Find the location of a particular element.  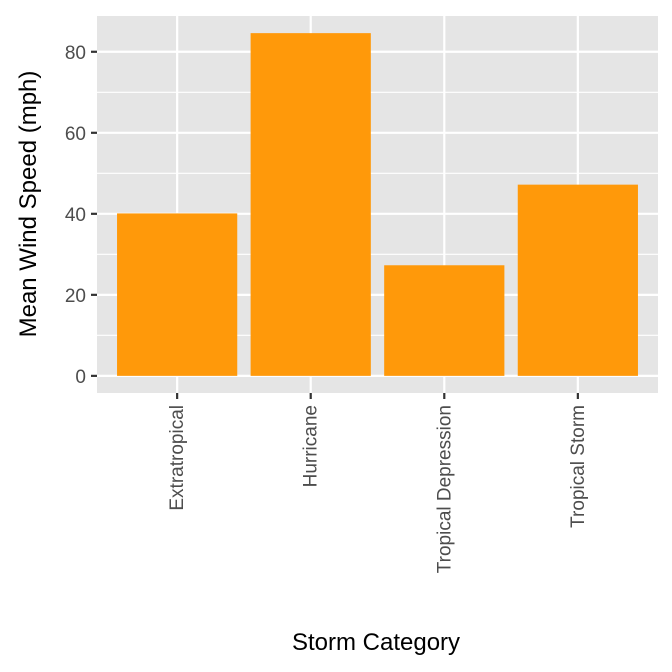

y-tick-label: 80 is located at coordinates (75, 53).